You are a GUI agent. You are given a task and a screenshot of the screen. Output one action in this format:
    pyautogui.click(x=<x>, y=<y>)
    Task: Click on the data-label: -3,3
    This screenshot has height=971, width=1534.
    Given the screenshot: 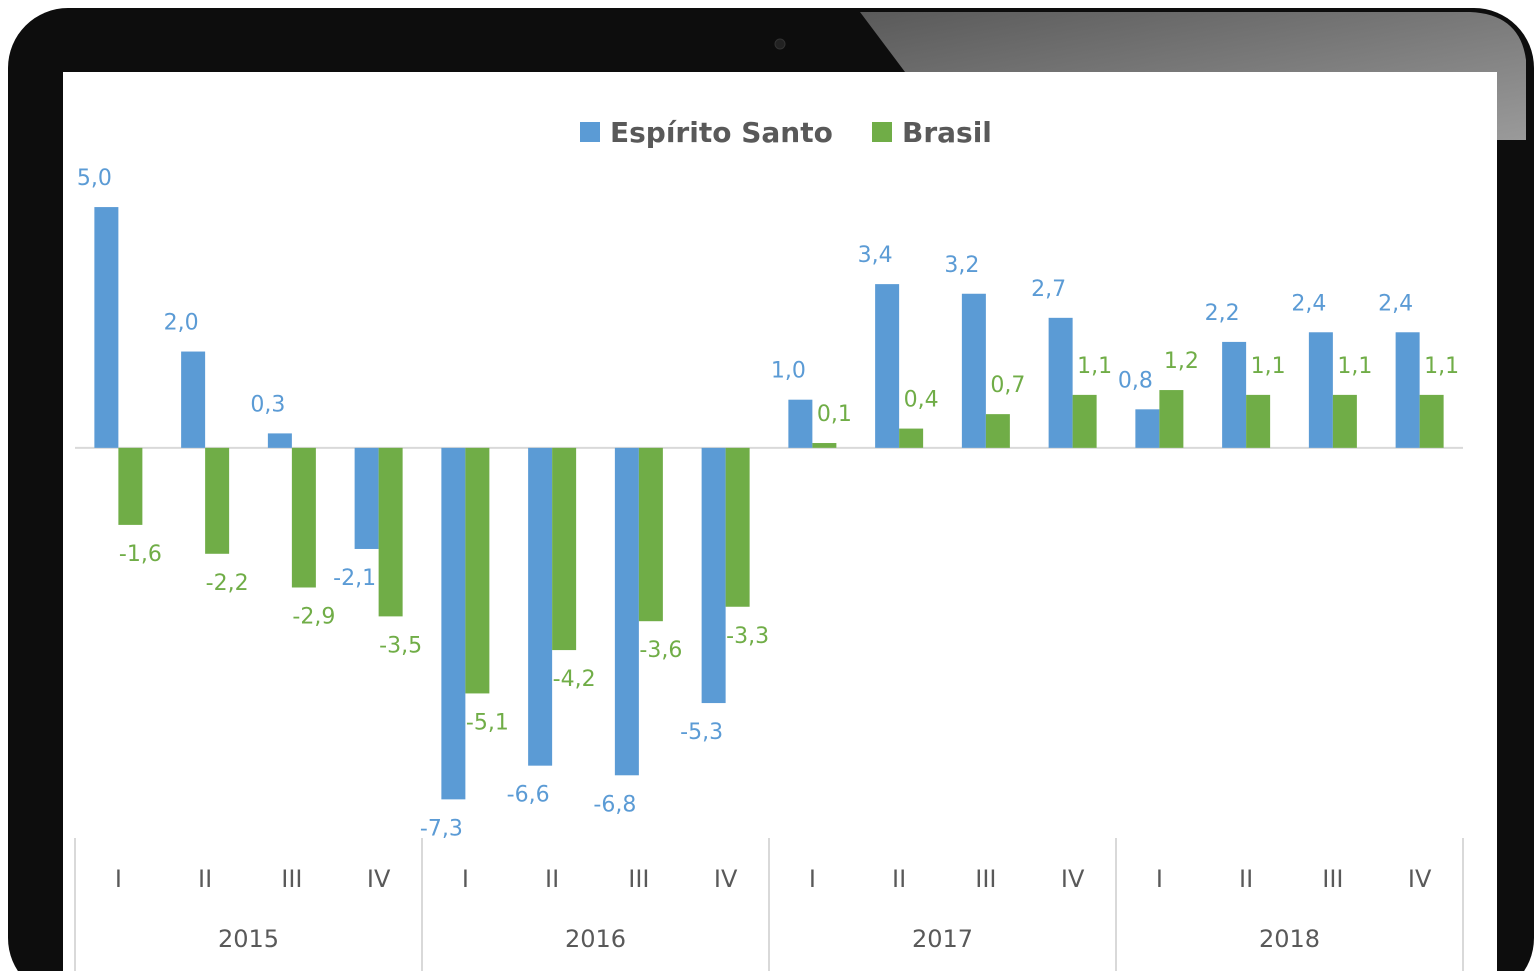 What is the action you would take?
    pyautogui.click(x=747, y=636)
    